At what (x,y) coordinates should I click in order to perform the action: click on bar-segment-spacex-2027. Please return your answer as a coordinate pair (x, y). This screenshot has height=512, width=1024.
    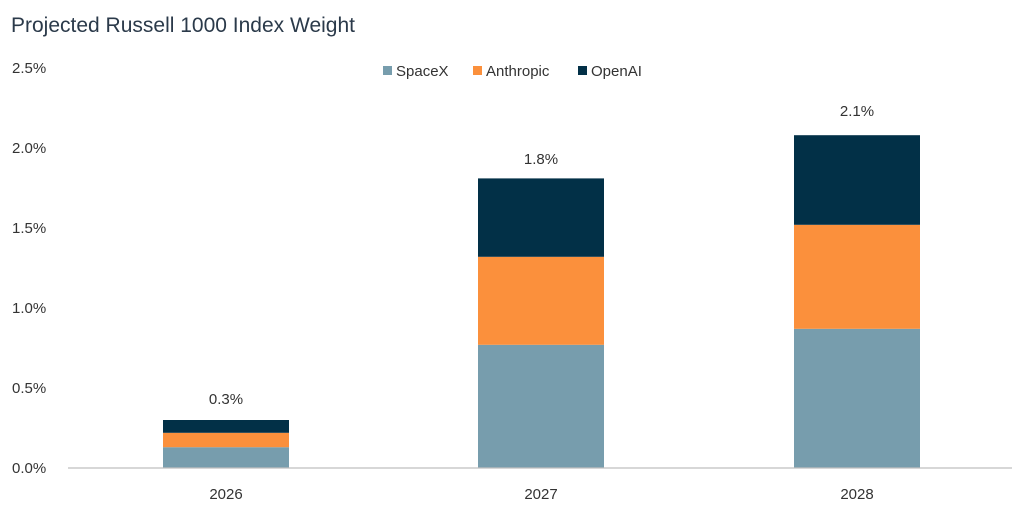
    Looking at the image, I should click on (541, 406).